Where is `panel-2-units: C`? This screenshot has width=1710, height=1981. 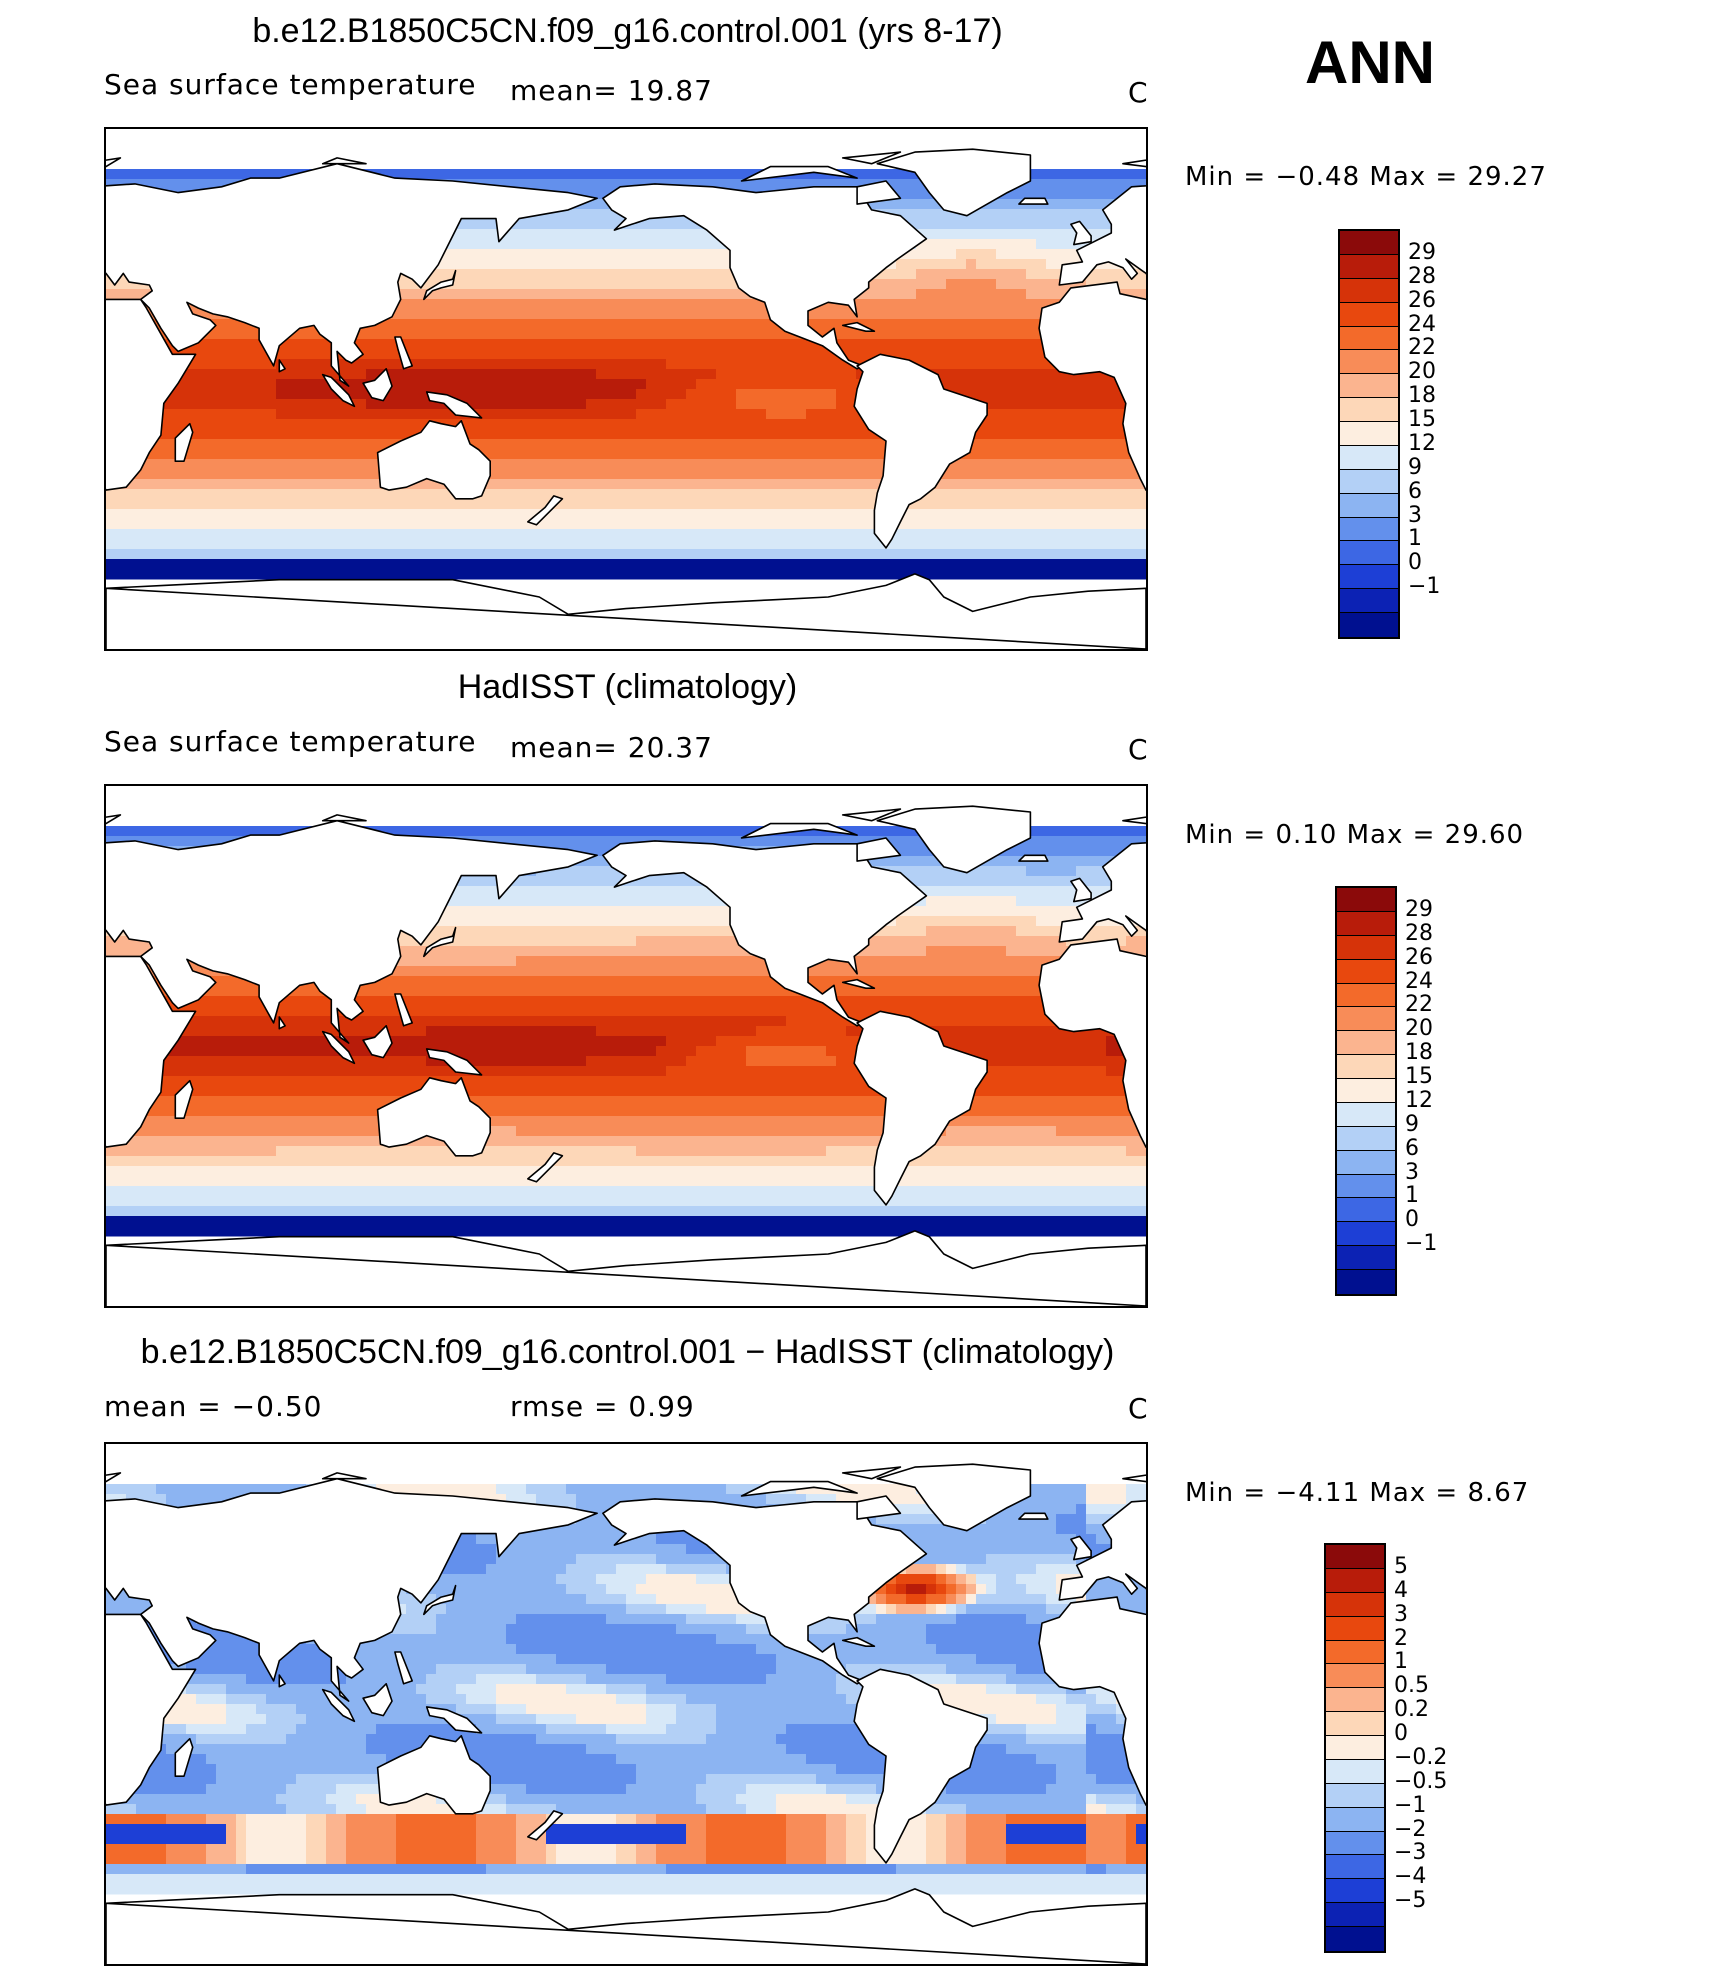
panel-2-units: C is located at coordinates (1138, 749).